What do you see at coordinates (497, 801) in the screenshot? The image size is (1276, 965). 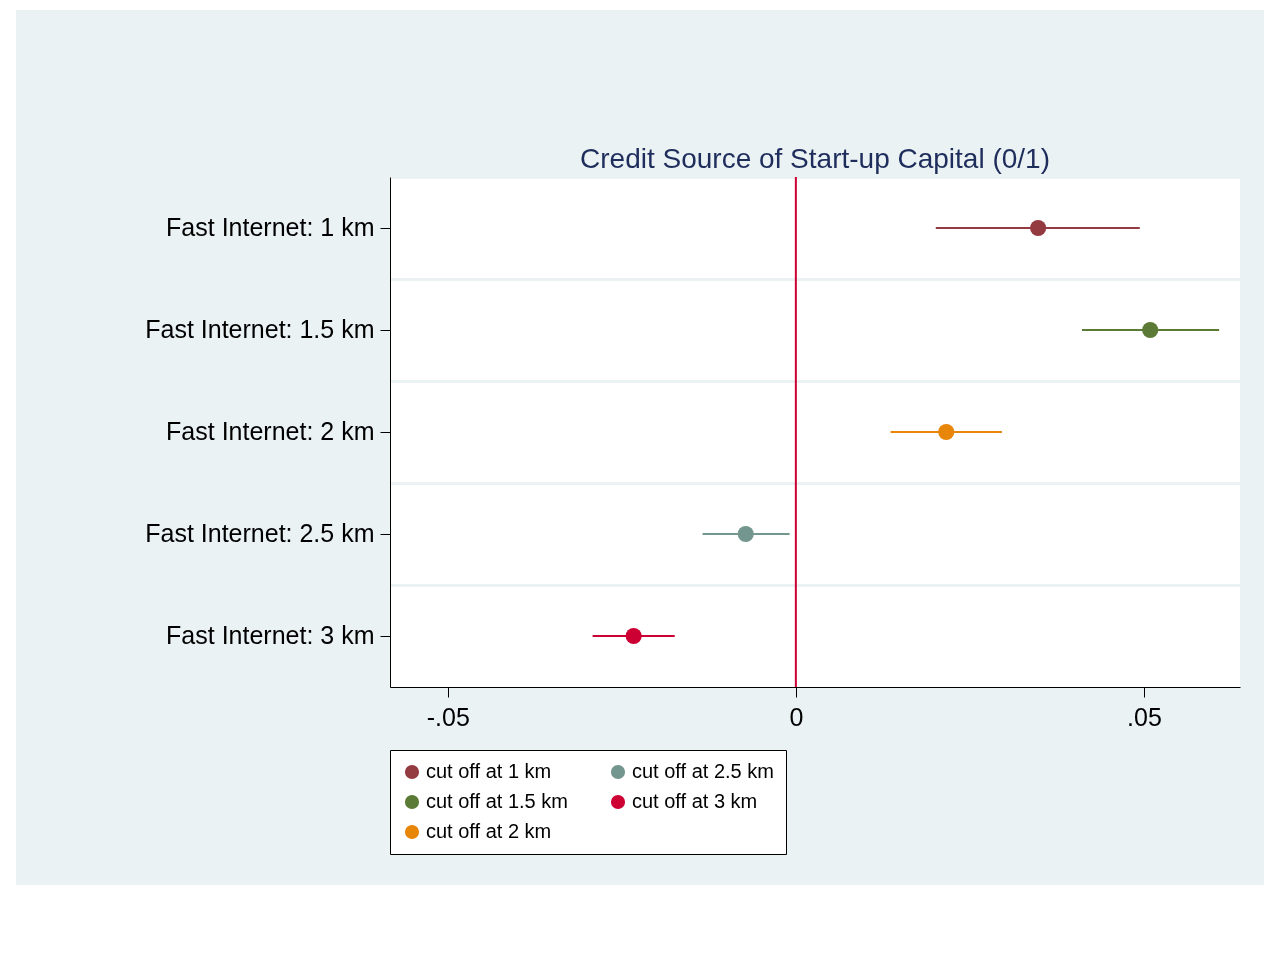 I see `legend-label: cut off at 1.5 km` at bounding box center [497, 801].